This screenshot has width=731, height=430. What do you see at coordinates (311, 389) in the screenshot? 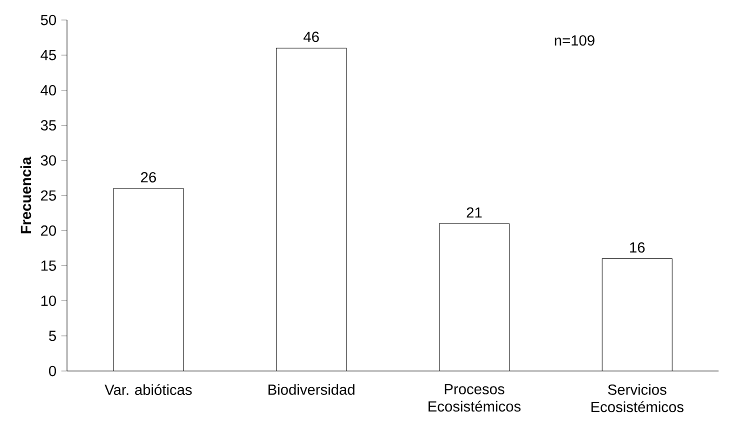
I see `x-tick-label: Biodiversidad` at bounding box center [311, 389].